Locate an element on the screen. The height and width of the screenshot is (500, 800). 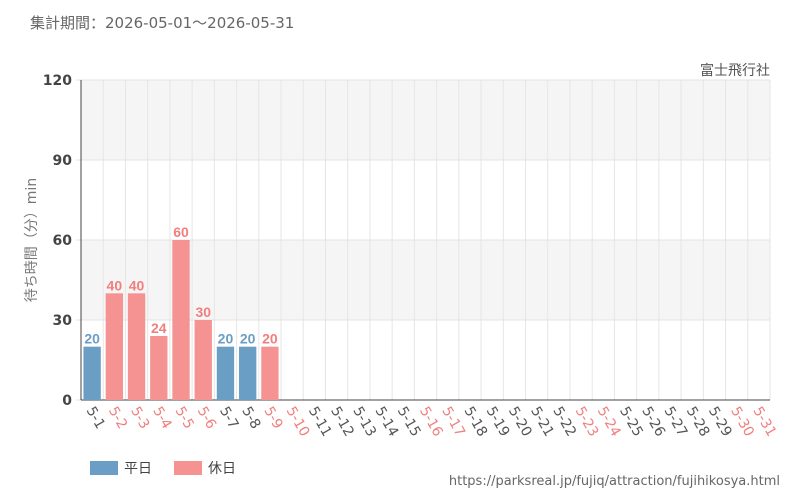
data-label: 24 is located at coordinates (159, 328).